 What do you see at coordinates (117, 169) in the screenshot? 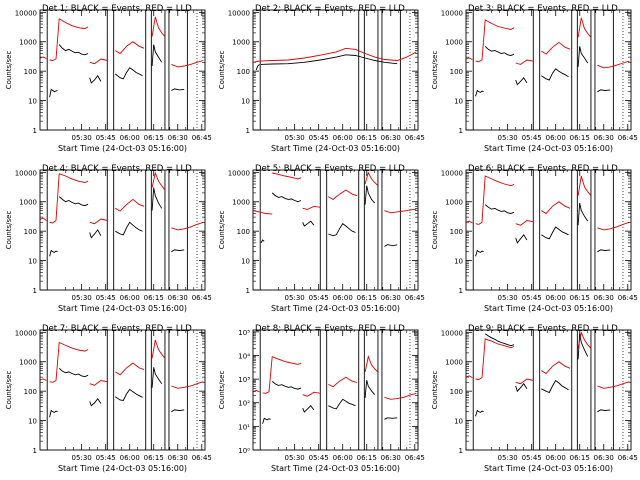
I see `panel-title: Det 4: BLACK = Events, RED = LLD` at bounding box center [117, 169].